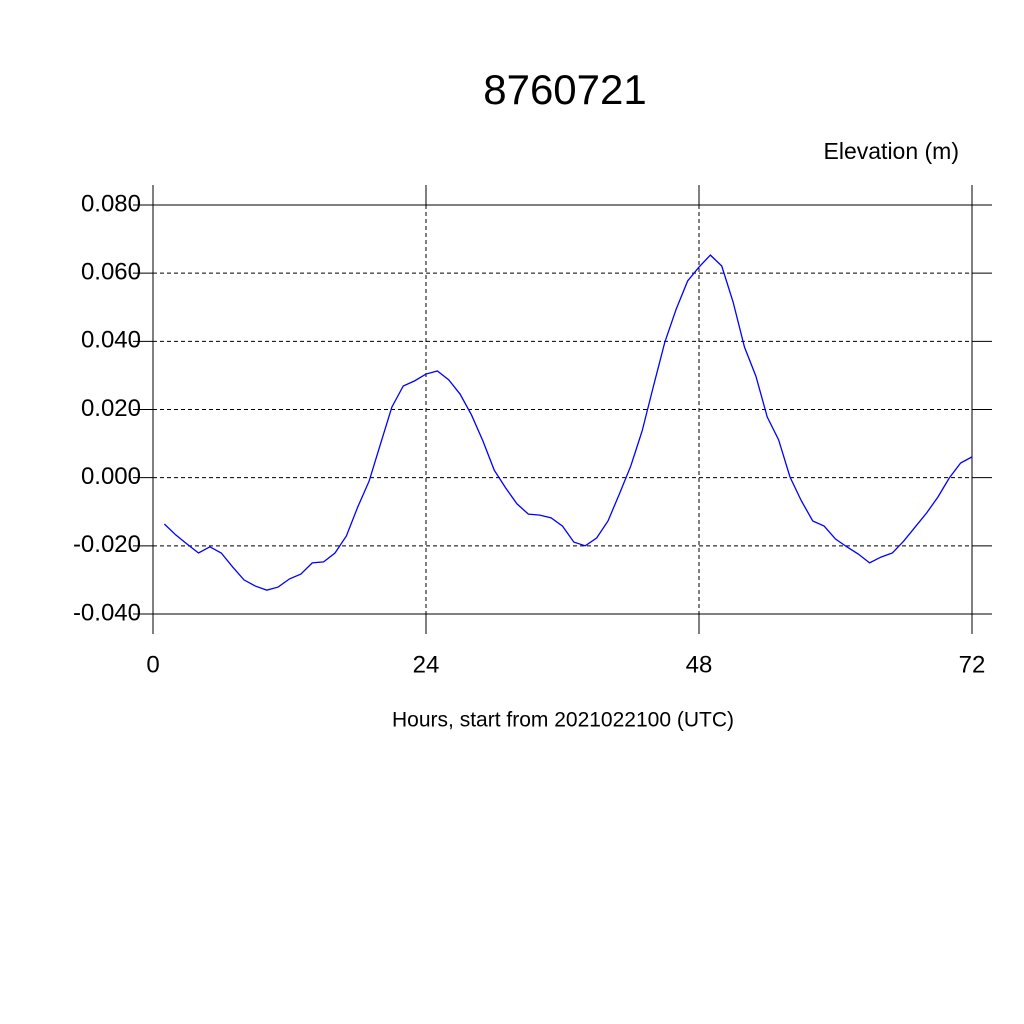  What do you see at coordinates (699, 664) in the screenshot?
I see `x-tick-label: 48` at bounding box center [699, 664].